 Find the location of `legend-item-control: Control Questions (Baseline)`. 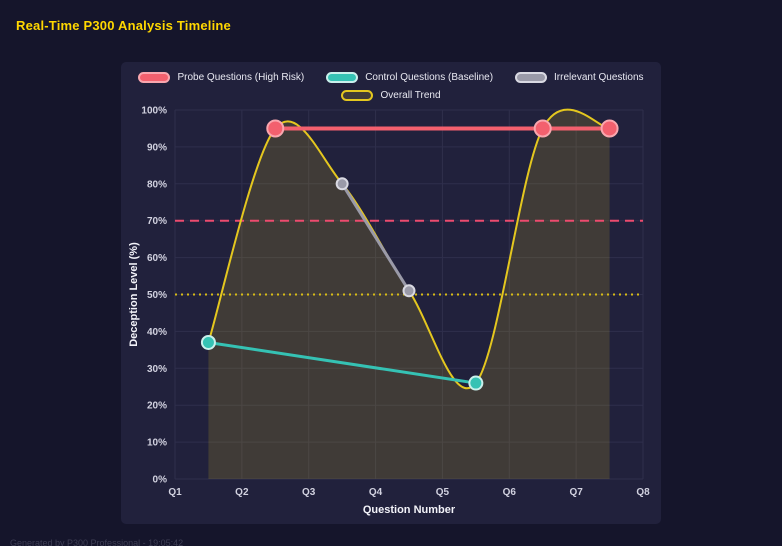

legend-item-control: Control Questions (Baseline) is located at coordinates (409, 77).